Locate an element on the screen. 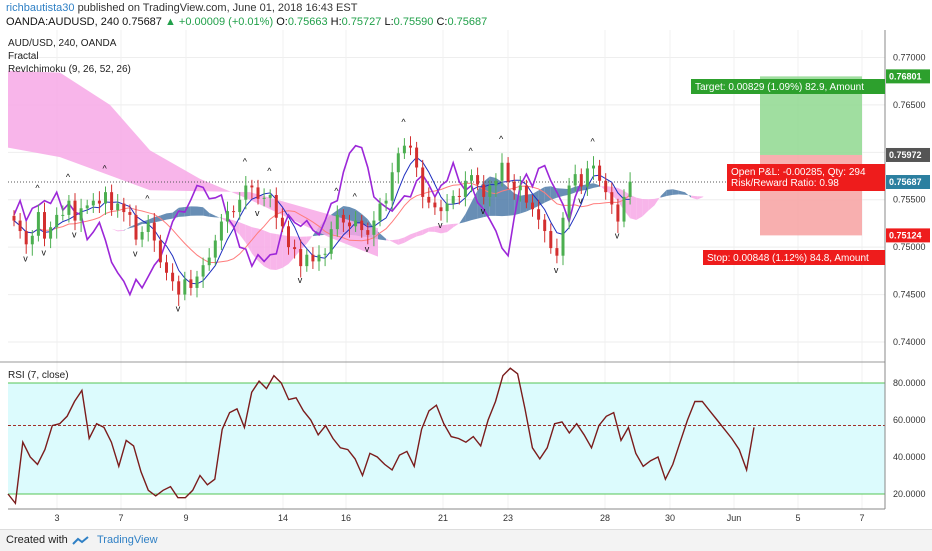 This screenshot has height=551, width=932. legend-title: AUD/USD, 240, OANDA is located at coordinates (62, 43).